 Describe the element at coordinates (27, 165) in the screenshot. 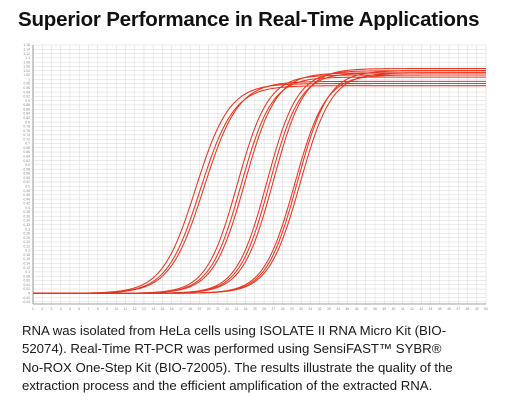

I see `y-tick-label: 0.6` at that location.